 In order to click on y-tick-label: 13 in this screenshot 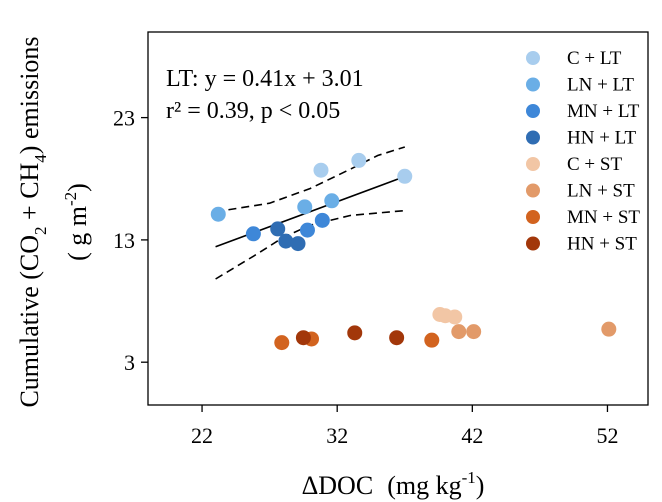, I will do `click(124, 240)`.